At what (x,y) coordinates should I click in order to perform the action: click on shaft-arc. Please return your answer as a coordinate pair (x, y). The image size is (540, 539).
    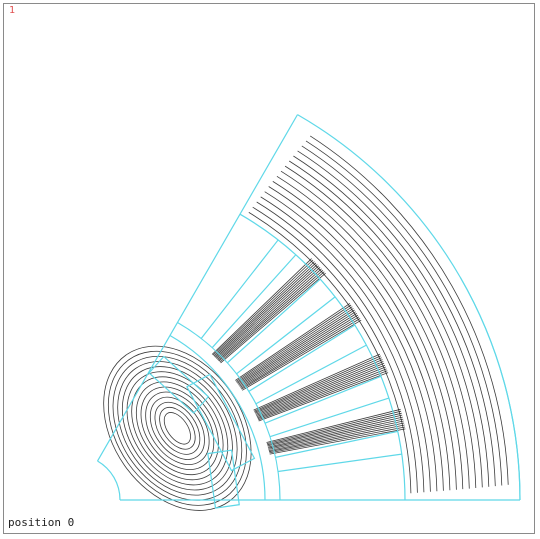
    Looking at the image, I should click on (109, 480).